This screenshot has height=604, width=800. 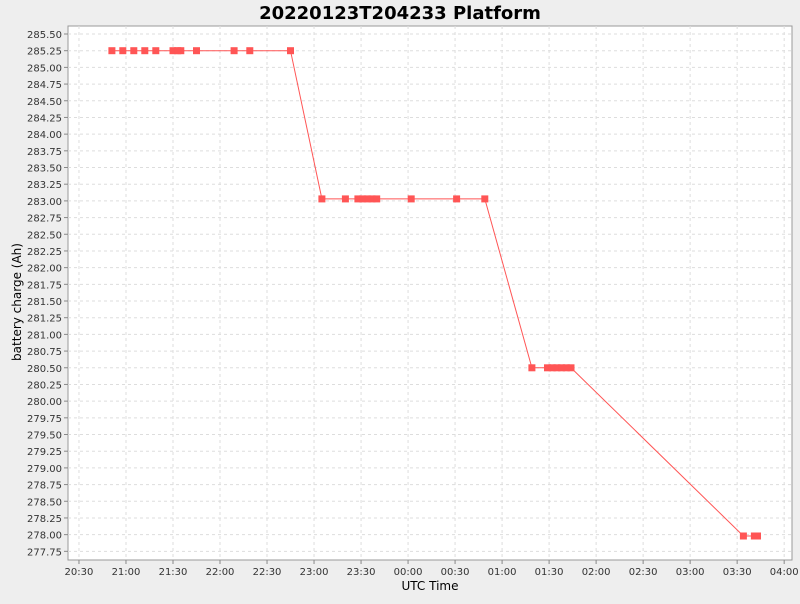 What do you see at coordinates (44, 302) in the screenshot?
I see `y-tick-label: 281.50` at bounding box center [44, 302].